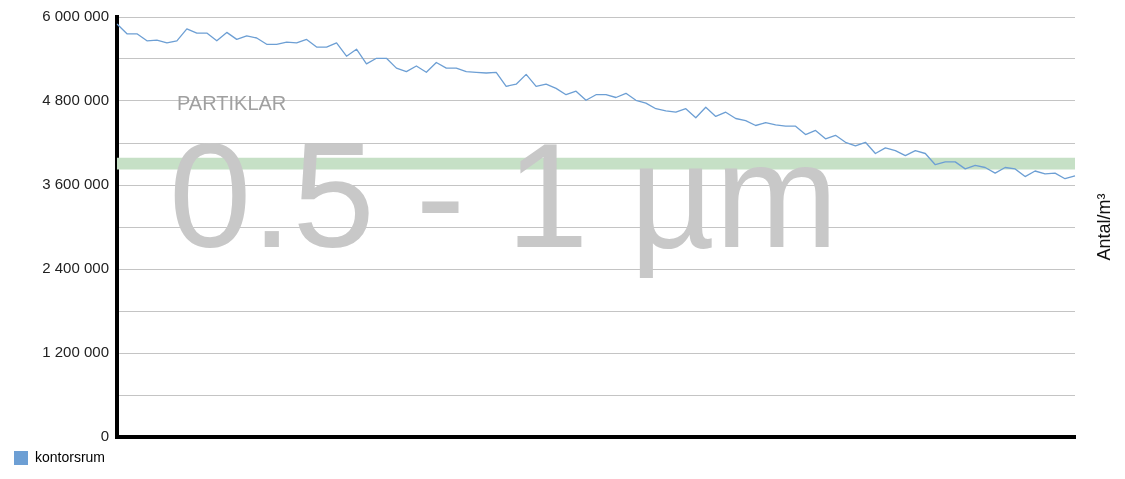 This screenshot has width=1125, height=479. What do you see at coordinates (75, 100) in the screenshot?
I see `y-tick-label: 4 800 000` at bounding box center [75, 100].